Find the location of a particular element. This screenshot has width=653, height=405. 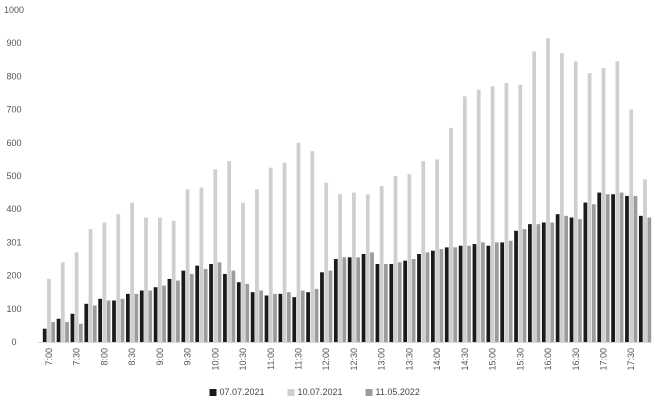

x-tick-label: 17:00 is located at coordinates (603, 359).